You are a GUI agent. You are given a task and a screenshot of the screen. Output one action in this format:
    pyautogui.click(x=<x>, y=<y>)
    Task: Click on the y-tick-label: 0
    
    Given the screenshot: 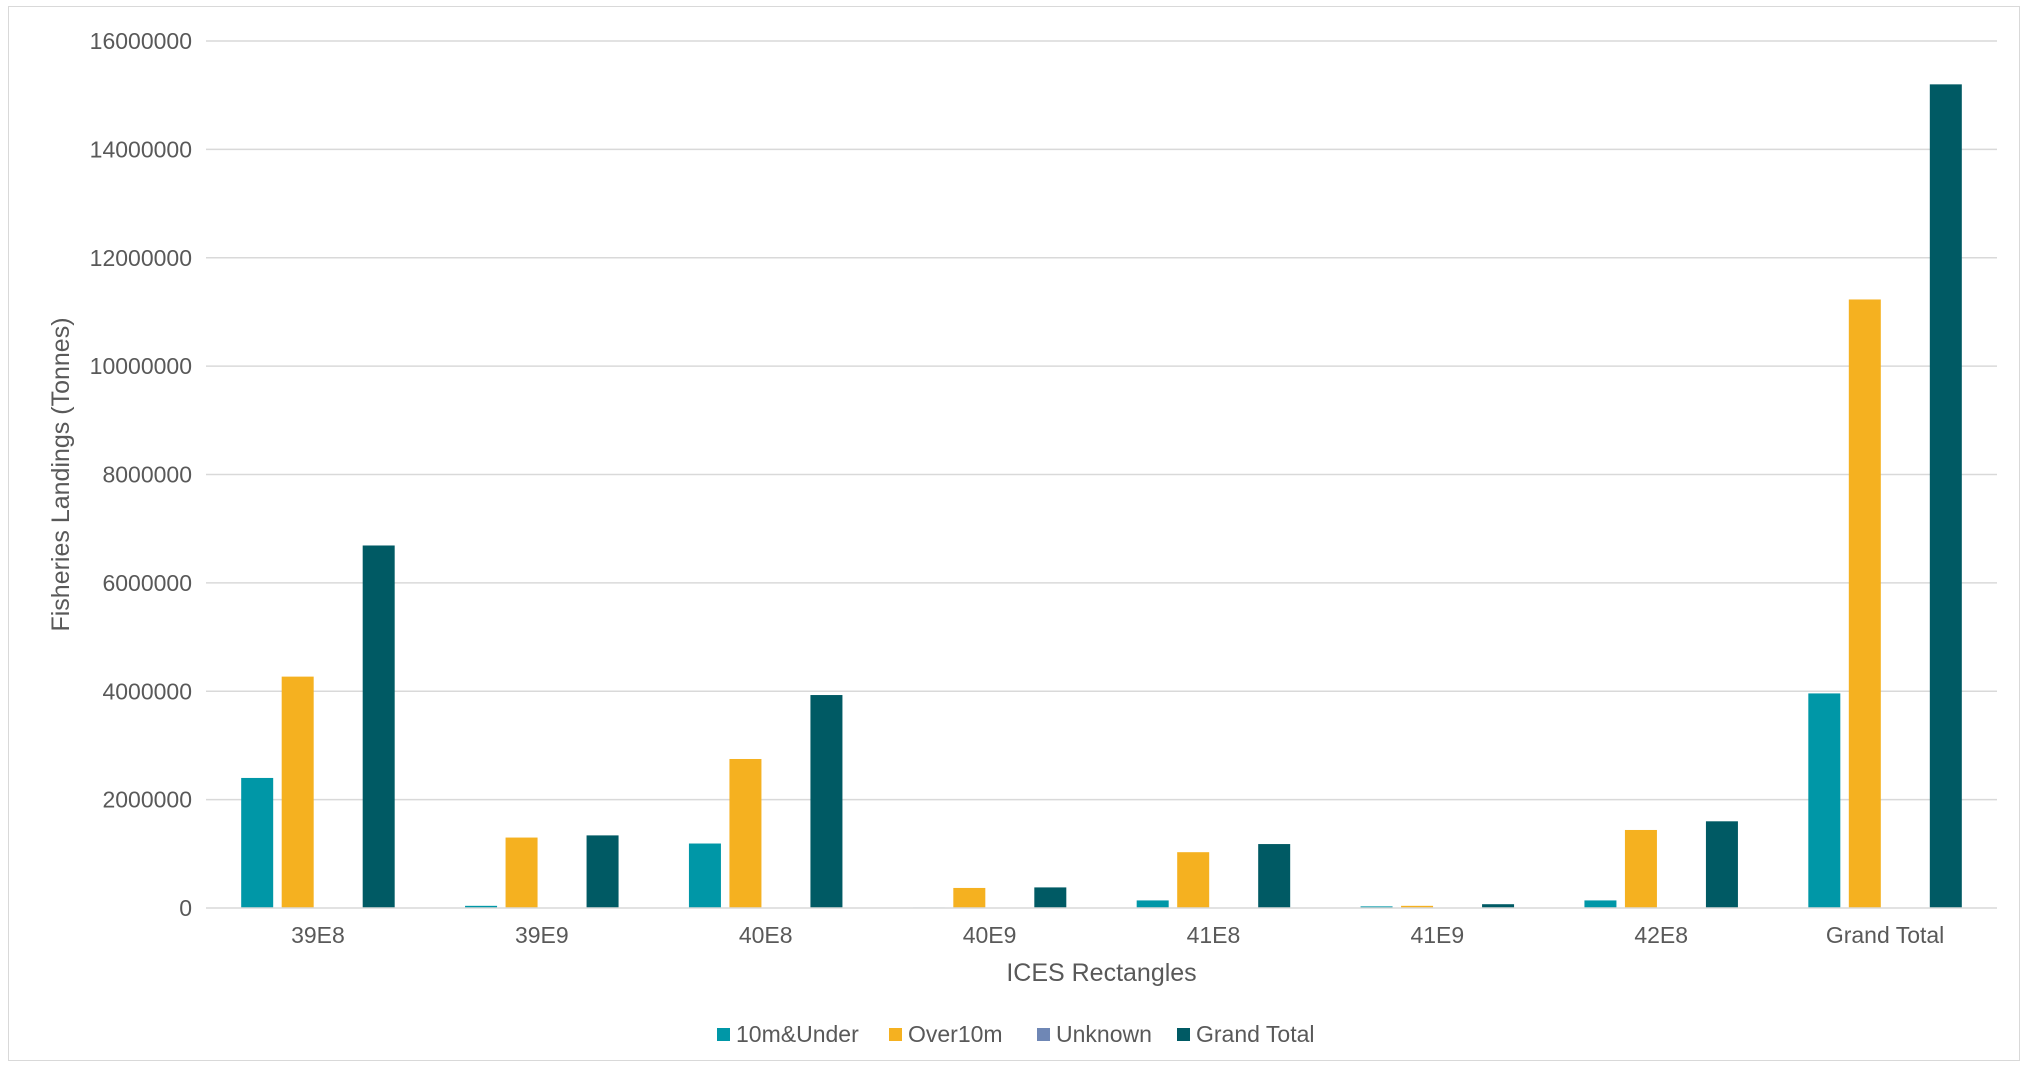 What is the action you would take?
    pyautogui.click(x=185, y=908)
    